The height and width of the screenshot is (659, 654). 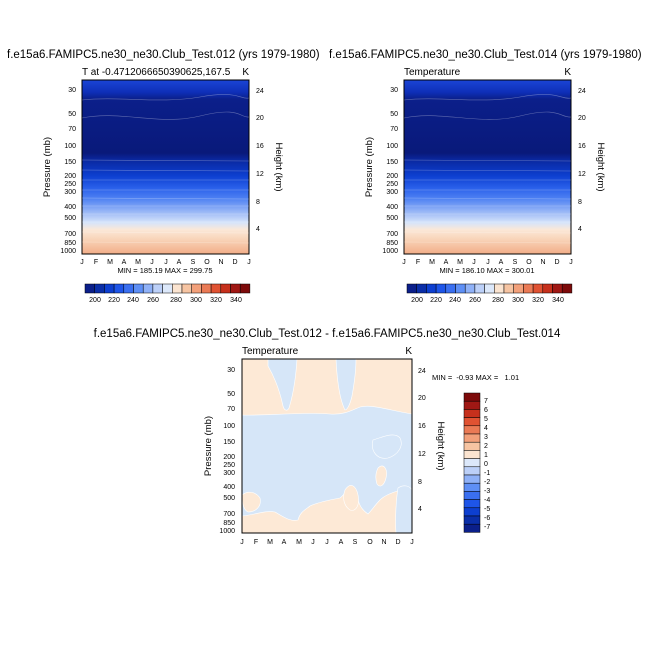 I want to click on colorbar-label: 6, so click(x=486, y=410).